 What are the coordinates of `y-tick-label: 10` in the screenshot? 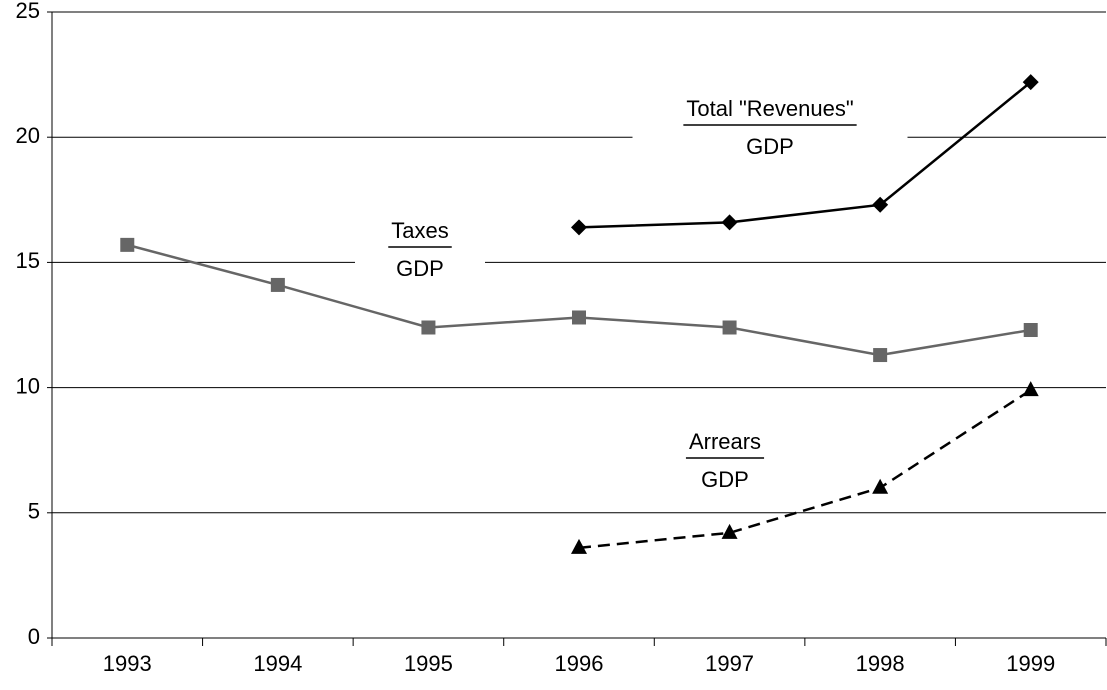 It's located at (28, 385).